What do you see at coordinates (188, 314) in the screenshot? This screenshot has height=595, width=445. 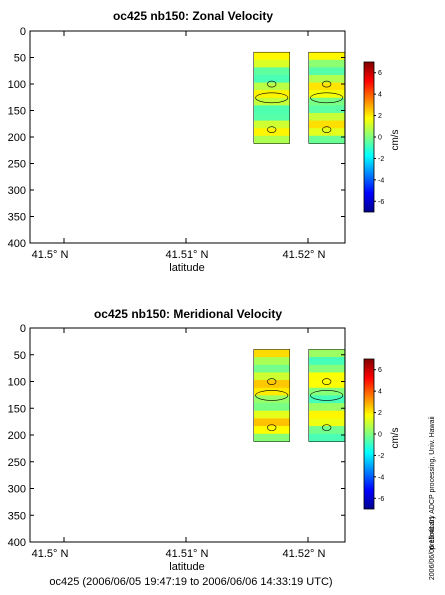 I see `chart-title: oc425 nb150: Meridional Velocity` at bounding box center [188, 314].